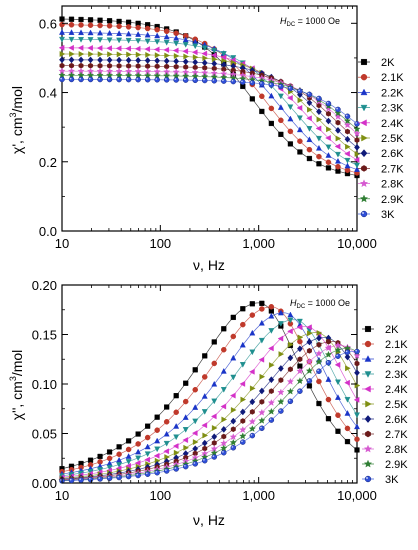 The image size is (418, 550). What do you see at coordinates (388, 63) in the screenshot?
I see `legend-label: 2K` at bounding box center [388, 63].